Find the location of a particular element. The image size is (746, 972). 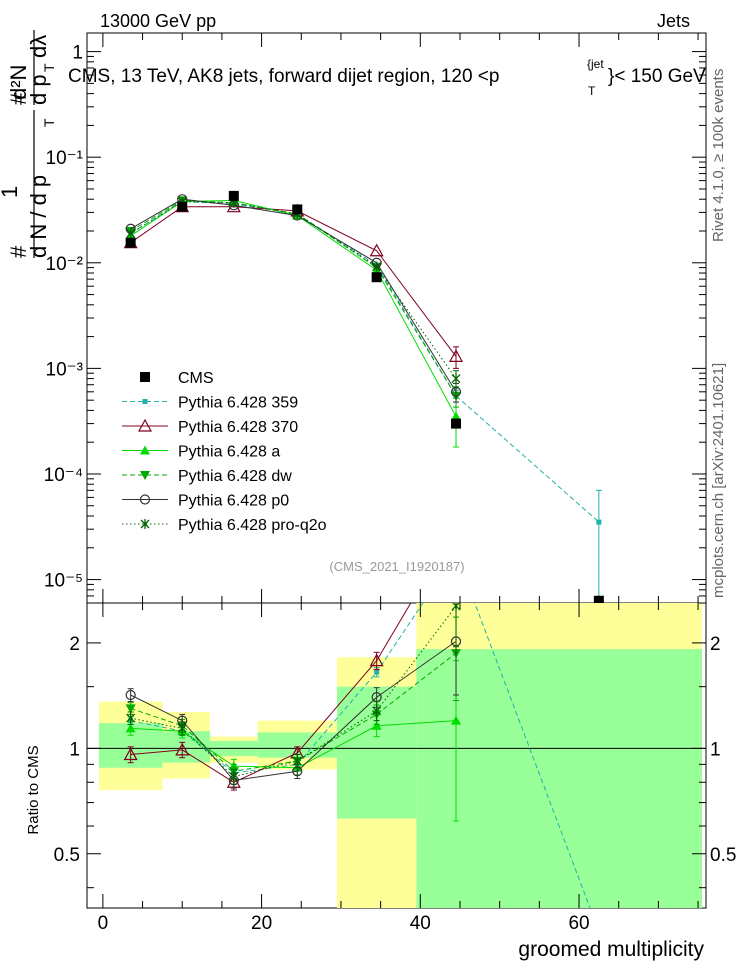

ratio-y-tick-label-right: 2 is located at coordinates (715, 644).